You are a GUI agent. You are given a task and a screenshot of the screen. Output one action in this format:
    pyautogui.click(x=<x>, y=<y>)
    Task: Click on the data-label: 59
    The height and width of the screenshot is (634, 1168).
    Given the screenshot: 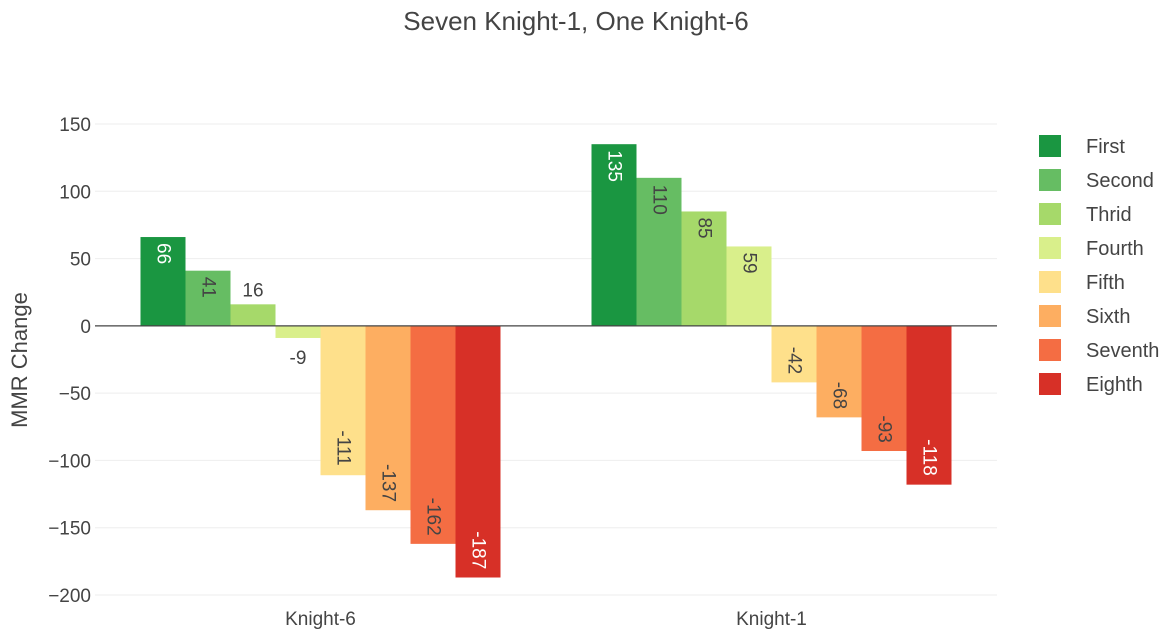 What is the action you would take?
    pyautogui.click(x=749, y=262)
    